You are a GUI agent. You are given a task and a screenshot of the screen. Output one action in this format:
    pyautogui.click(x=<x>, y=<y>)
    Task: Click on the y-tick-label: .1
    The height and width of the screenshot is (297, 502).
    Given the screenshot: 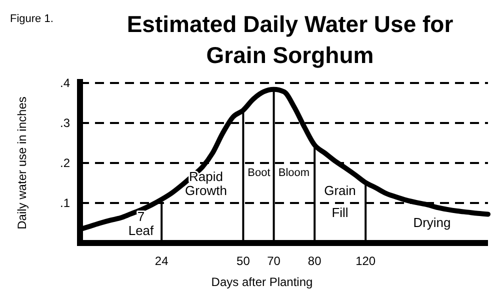 What is the action you would take?
    pyautogui.click(x=65, y=203)
    